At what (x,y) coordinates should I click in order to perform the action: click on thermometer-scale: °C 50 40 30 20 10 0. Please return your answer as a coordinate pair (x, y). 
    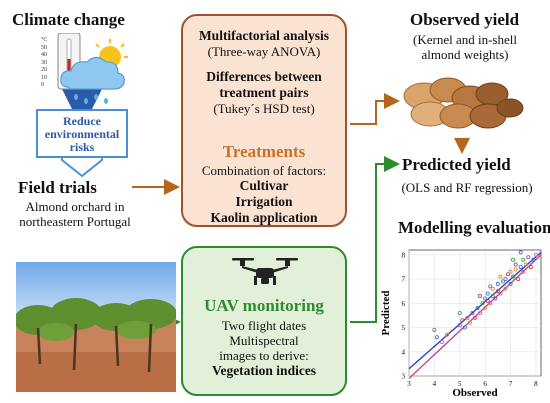
    Looking at the image, I should click on (44, 62).